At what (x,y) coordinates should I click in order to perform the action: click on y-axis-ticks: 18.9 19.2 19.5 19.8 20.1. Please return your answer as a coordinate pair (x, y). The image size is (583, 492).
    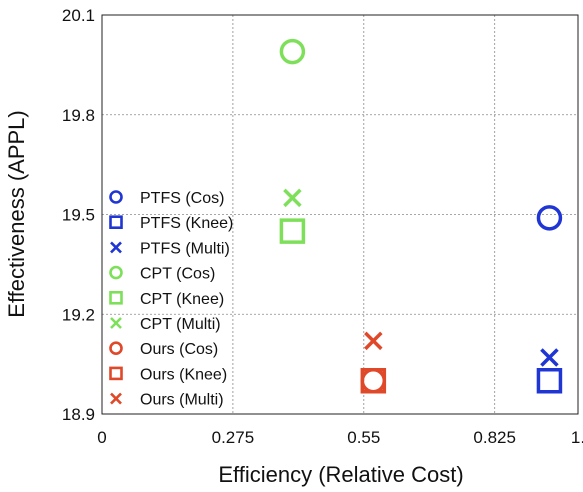
    Looking at the image, I should click on (78, 215).